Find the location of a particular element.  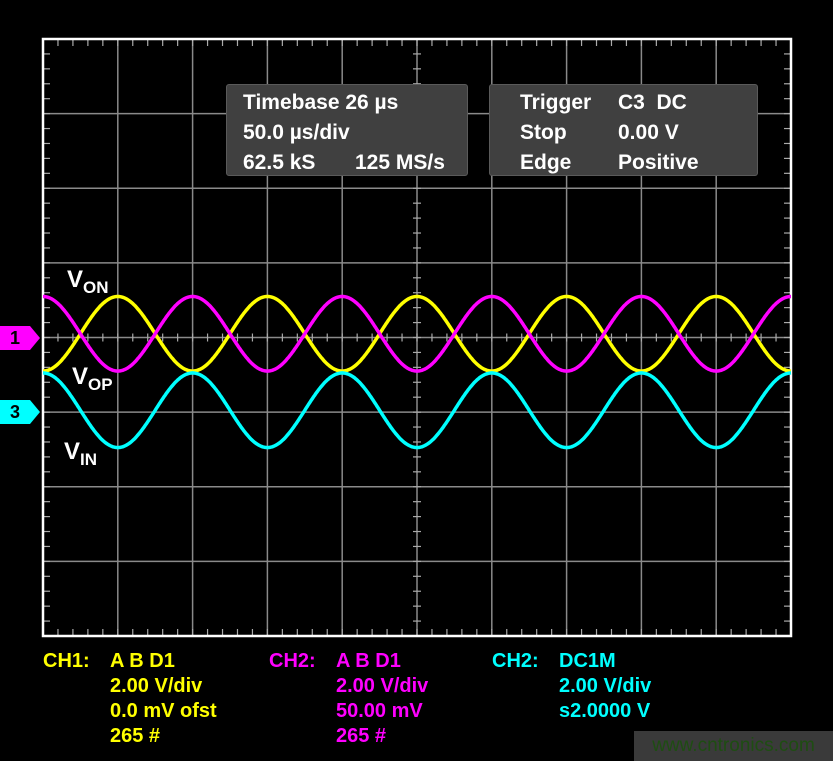

trigger-slope: Positive is located at coordinates (658, 162).